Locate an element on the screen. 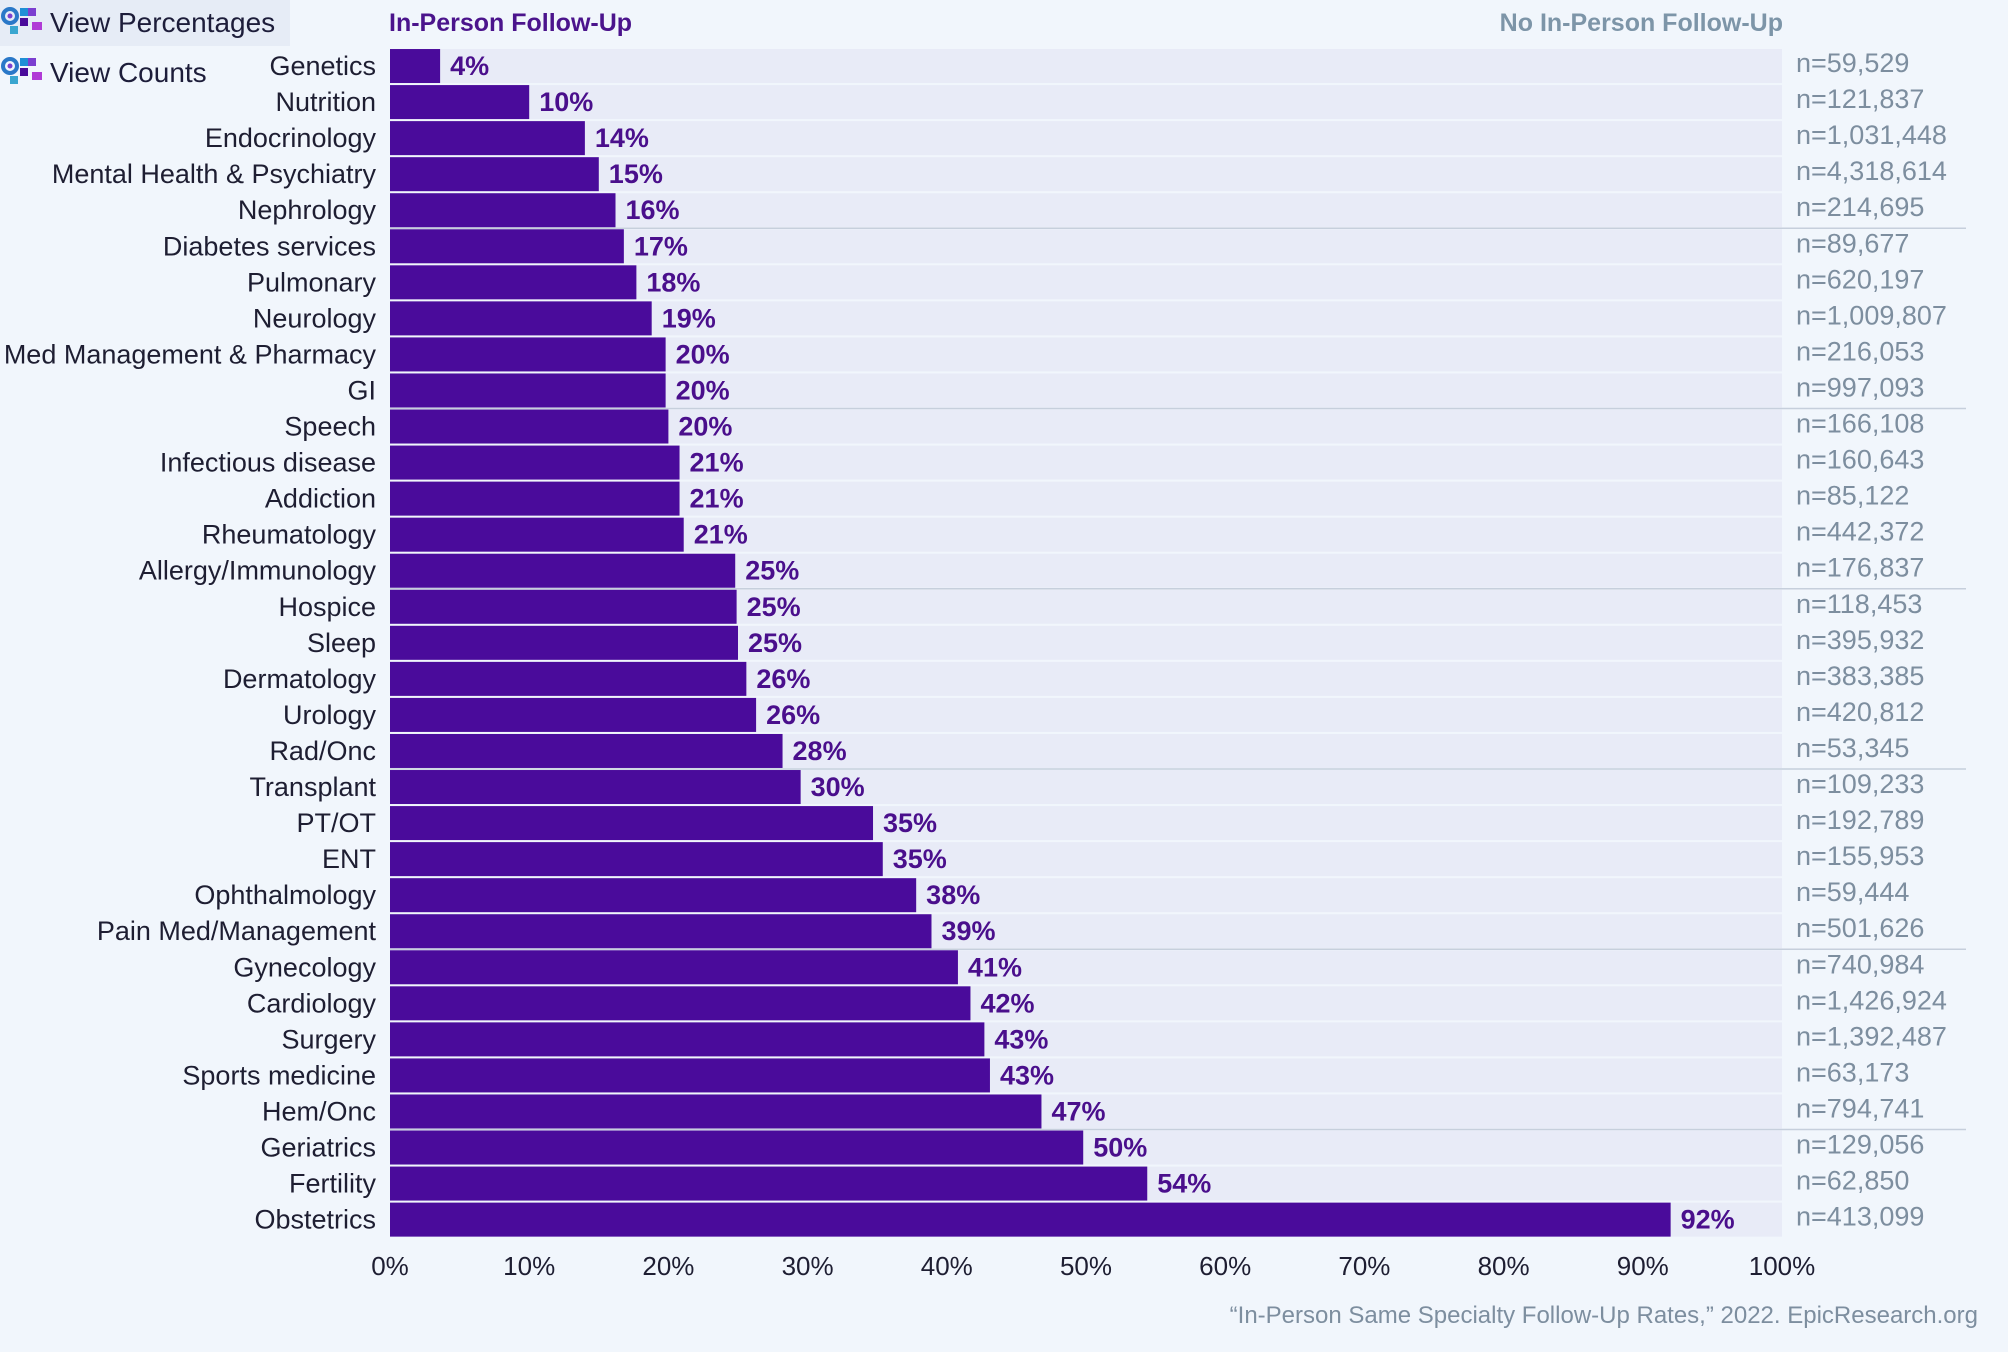  bar-row: Surgery 43% n=1,392,487 is located at coordinates (1114, 1039).